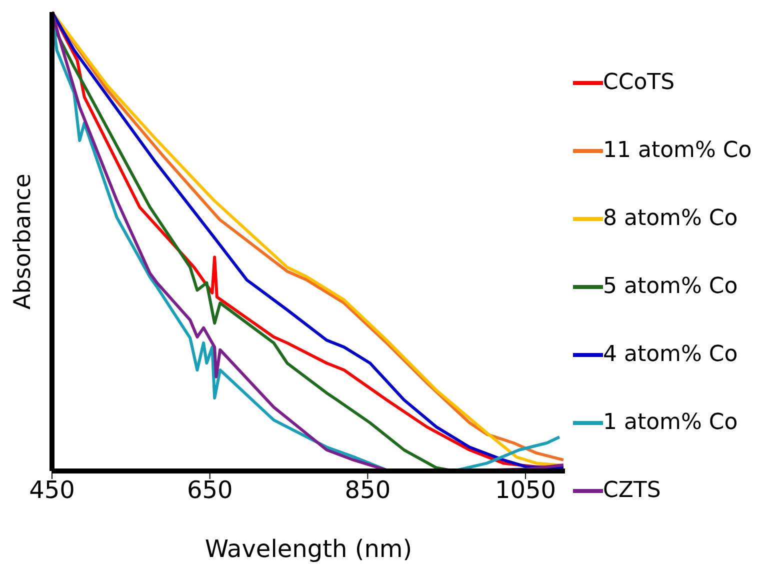 This screenshot has height=565, width=775. Describe the element at coordinates (209, 490) in the screenshot. I see `x-tick-label: 650` at that location.